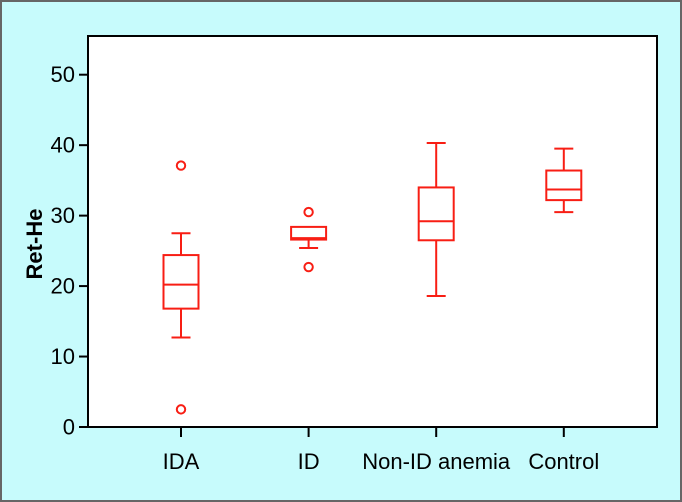  Describe the element at coordinates (309, 233) in the screenshot. I see `box-id` at that location.